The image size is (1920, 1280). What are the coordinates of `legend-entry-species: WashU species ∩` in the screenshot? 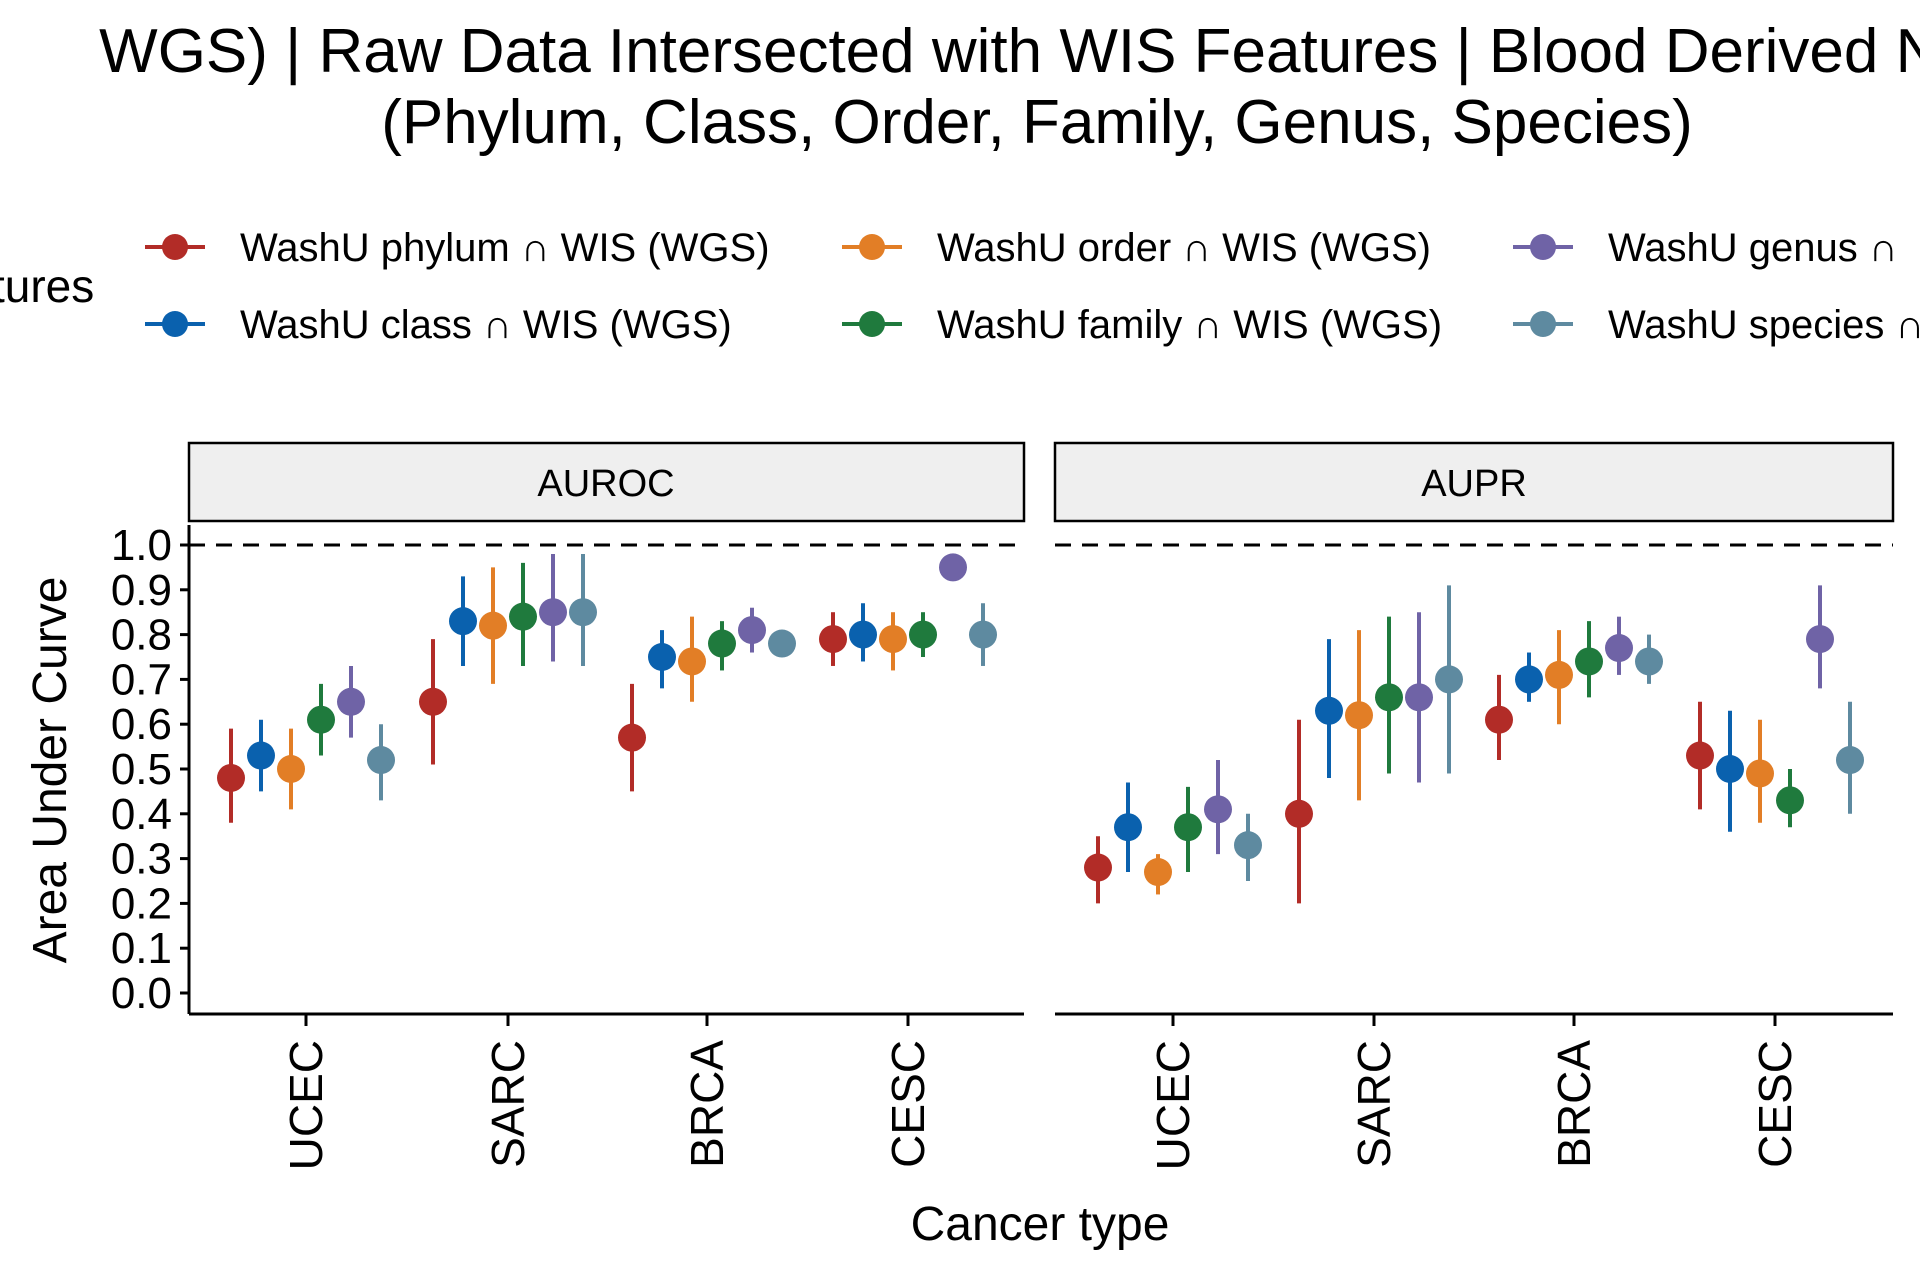 It's located at (1716, 325).